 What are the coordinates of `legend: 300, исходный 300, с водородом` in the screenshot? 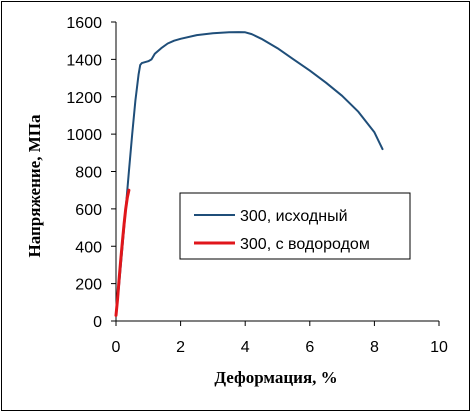 It's located at (295, 226).